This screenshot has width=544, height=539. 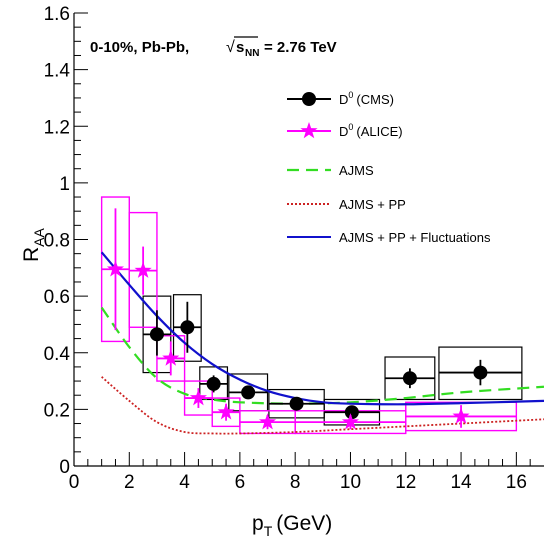 I want to click on y-axis-title: RAA, so click(x=33, y=244).